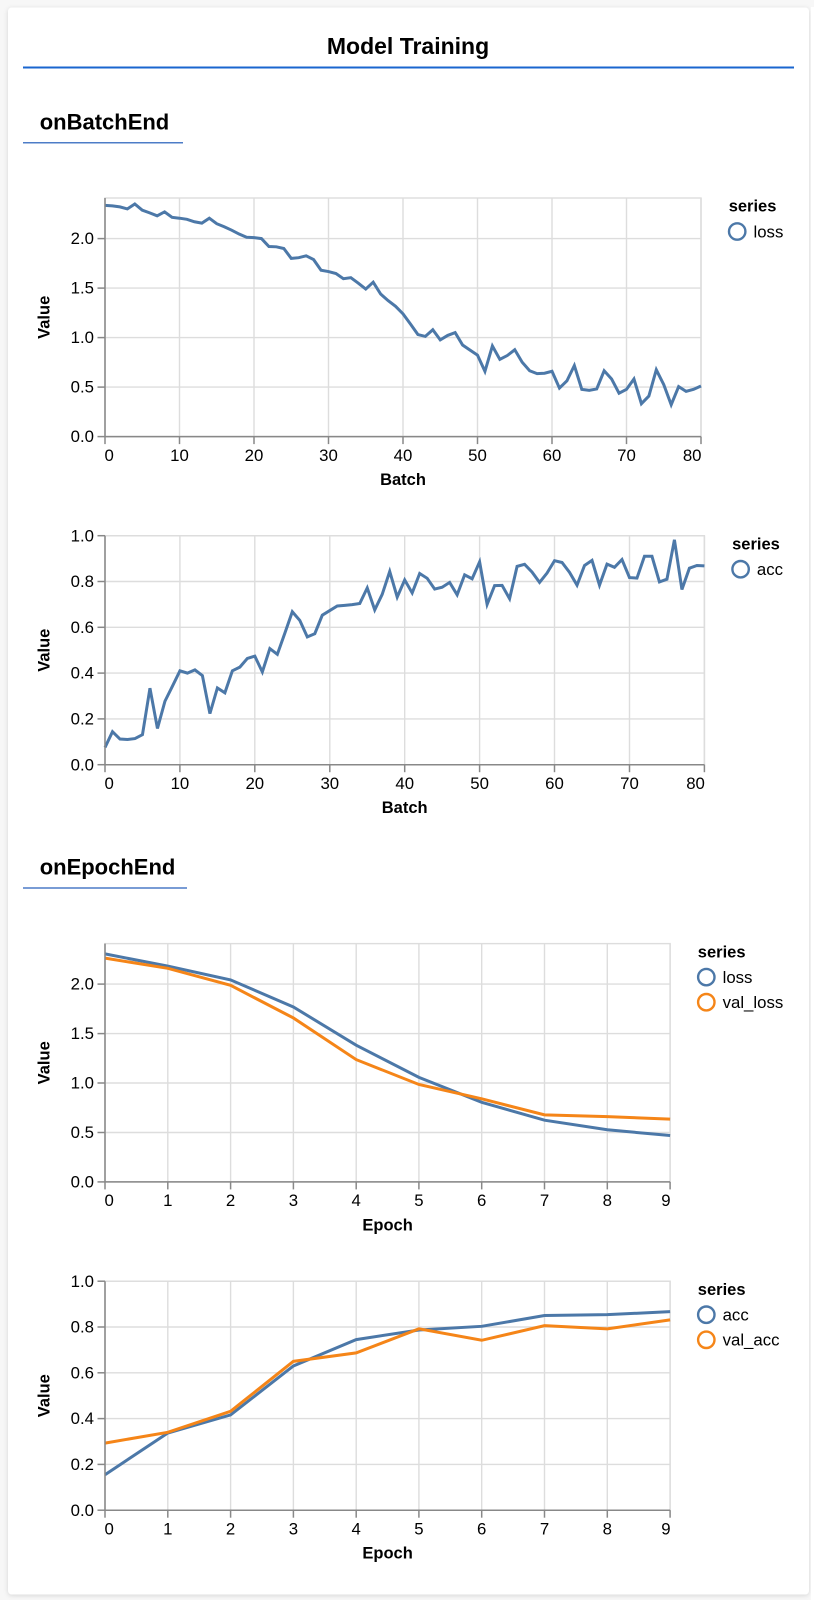 The height and width of the screenshot is (1600, 814). Describe the element at coordinates (105, 122) in the screenshot. I see `svg-text: onBatchEnd` at that location.